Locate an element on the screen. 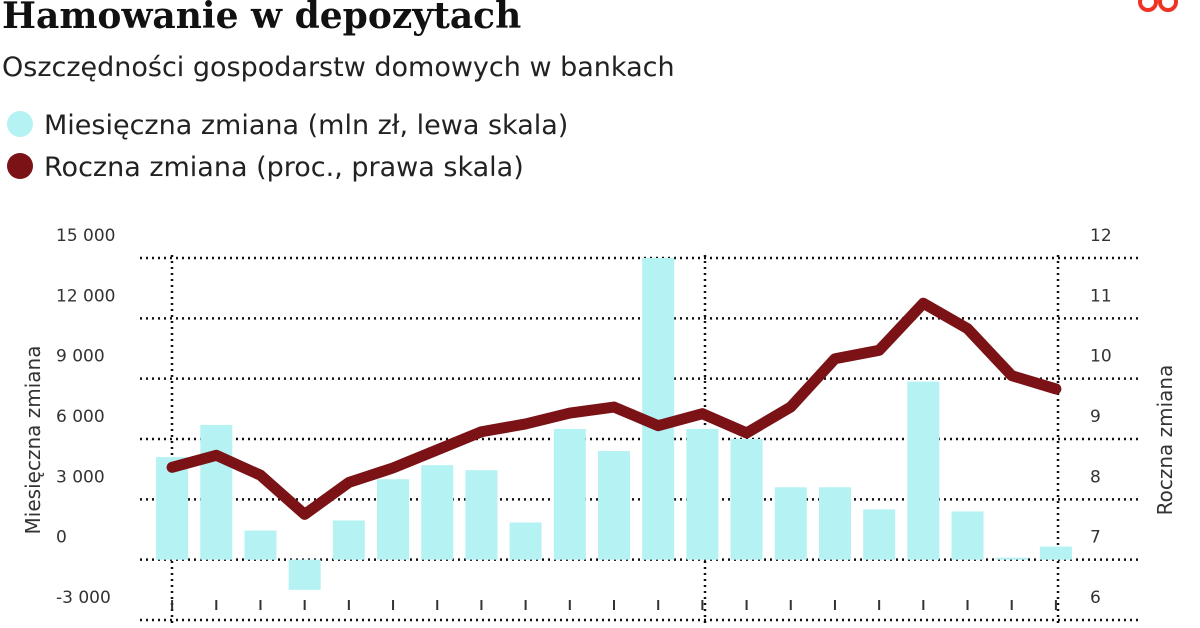  y-tick-label: -3 000 is located at coordinates (83, 598).